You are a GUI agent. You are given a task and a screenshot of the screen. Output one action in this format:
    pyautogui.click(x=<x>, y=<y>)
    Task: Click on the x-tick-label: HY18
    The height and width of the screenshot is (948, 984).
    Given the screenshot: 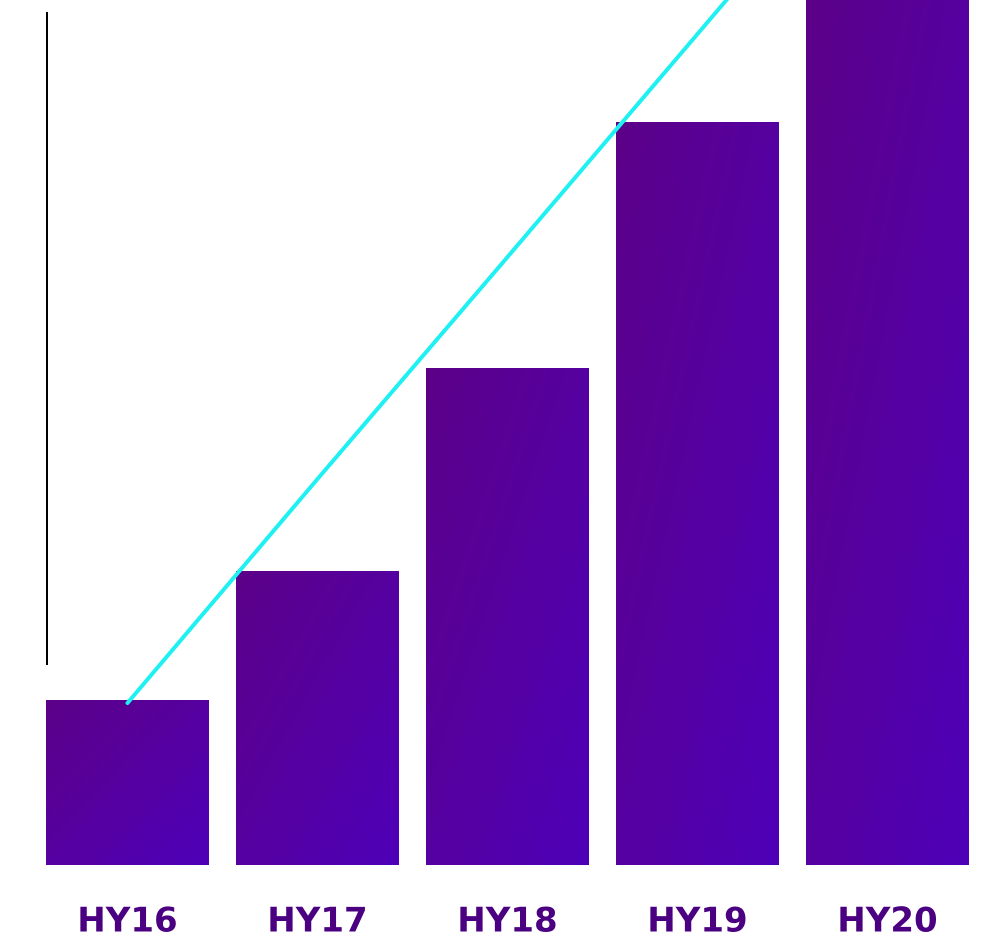 What is the action you would take?
    pyautogui.click(x=507, y=921)
    